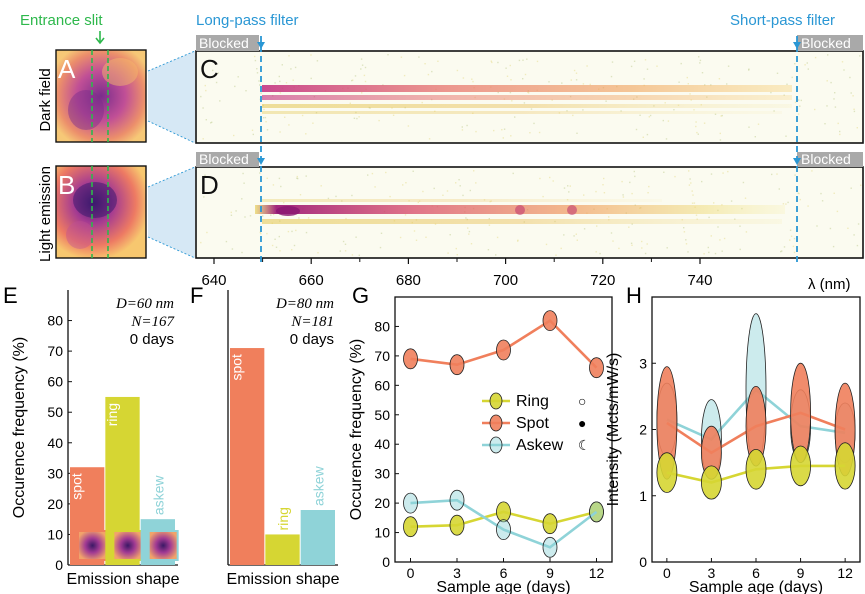 The image size is (865, 594). What do you see at coordinates (59, 565) in the screenshot?
I see `y-tick-label: 0` at bounding box center [59, 565].